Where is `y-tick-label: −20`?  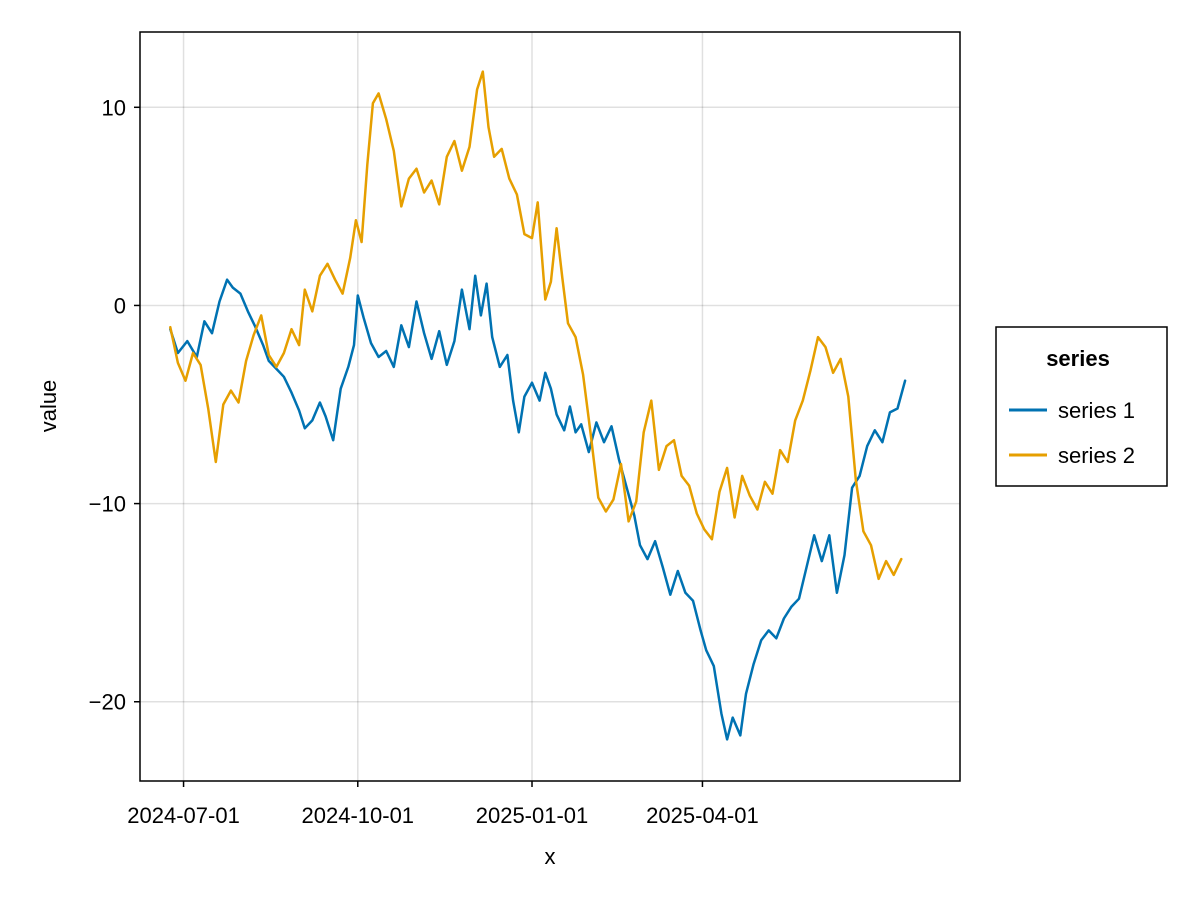
y-tick-label: −20 is located at coordinates (107, 702).